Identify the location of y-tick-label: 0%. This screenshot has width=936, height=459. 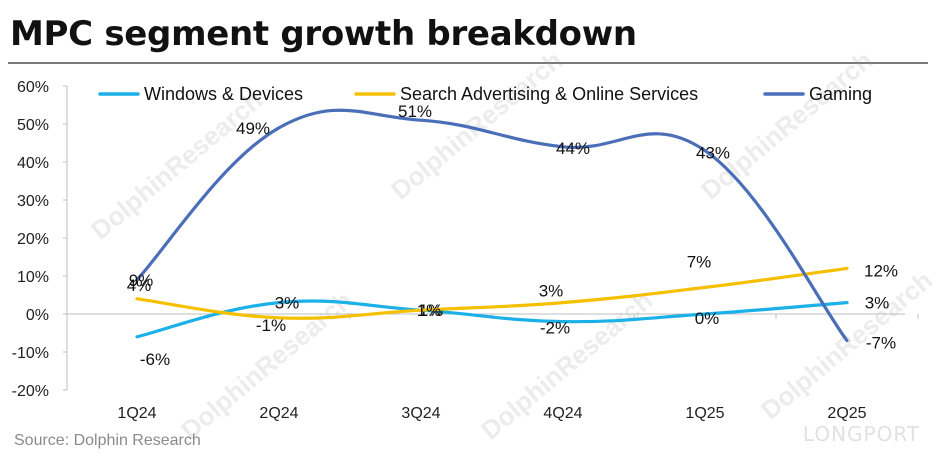
(37, 315).